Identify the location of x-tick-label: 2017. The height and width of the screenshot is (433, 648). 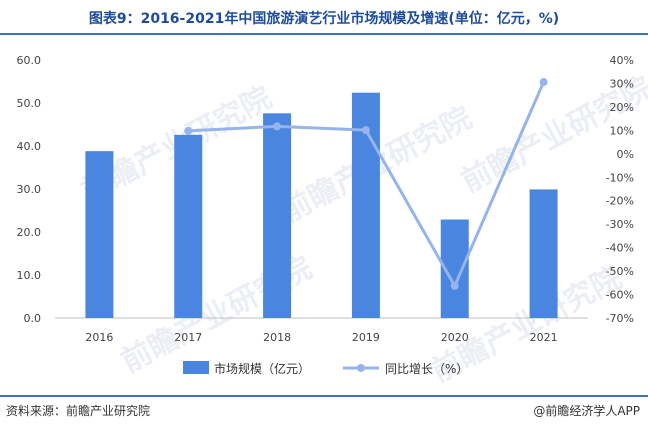
(188, 337).